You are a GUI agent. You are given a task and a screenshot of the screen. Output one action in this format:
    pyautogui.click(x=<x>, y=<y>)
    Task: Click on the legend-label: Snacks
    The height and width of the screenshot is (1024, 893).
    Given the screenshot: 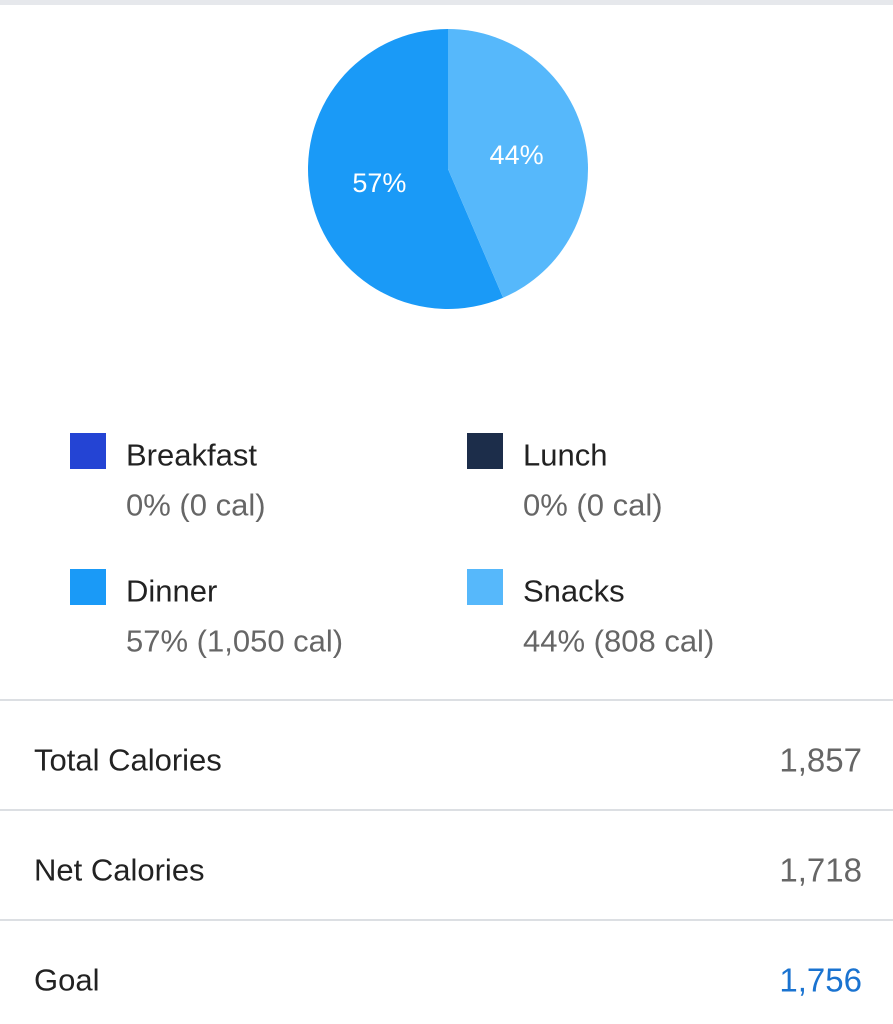 What is the action you would take?
    pyautogui.click(x=574, y=591)
    